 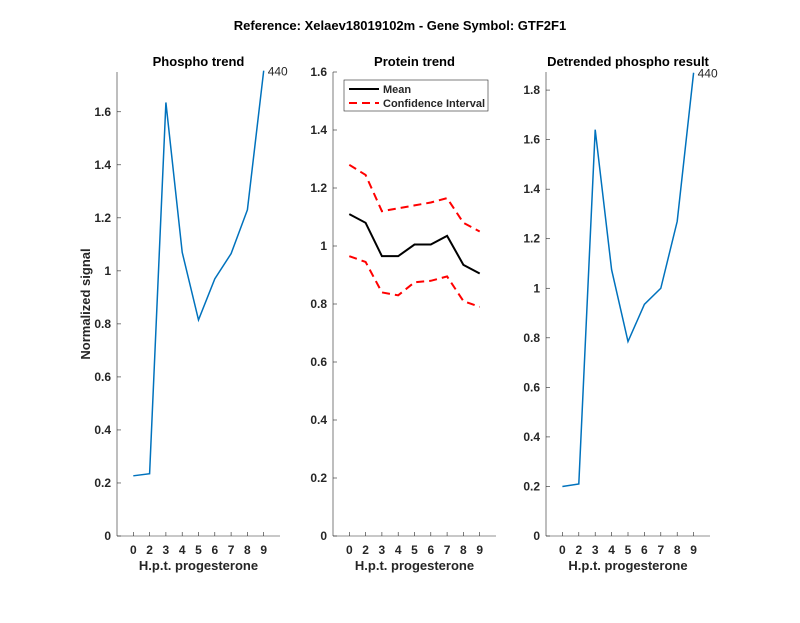 What do you see at coordinates (85, 303) in the screenshot?
I see `y-axis-label: Normalized signal` at bounding box center [85, 303].